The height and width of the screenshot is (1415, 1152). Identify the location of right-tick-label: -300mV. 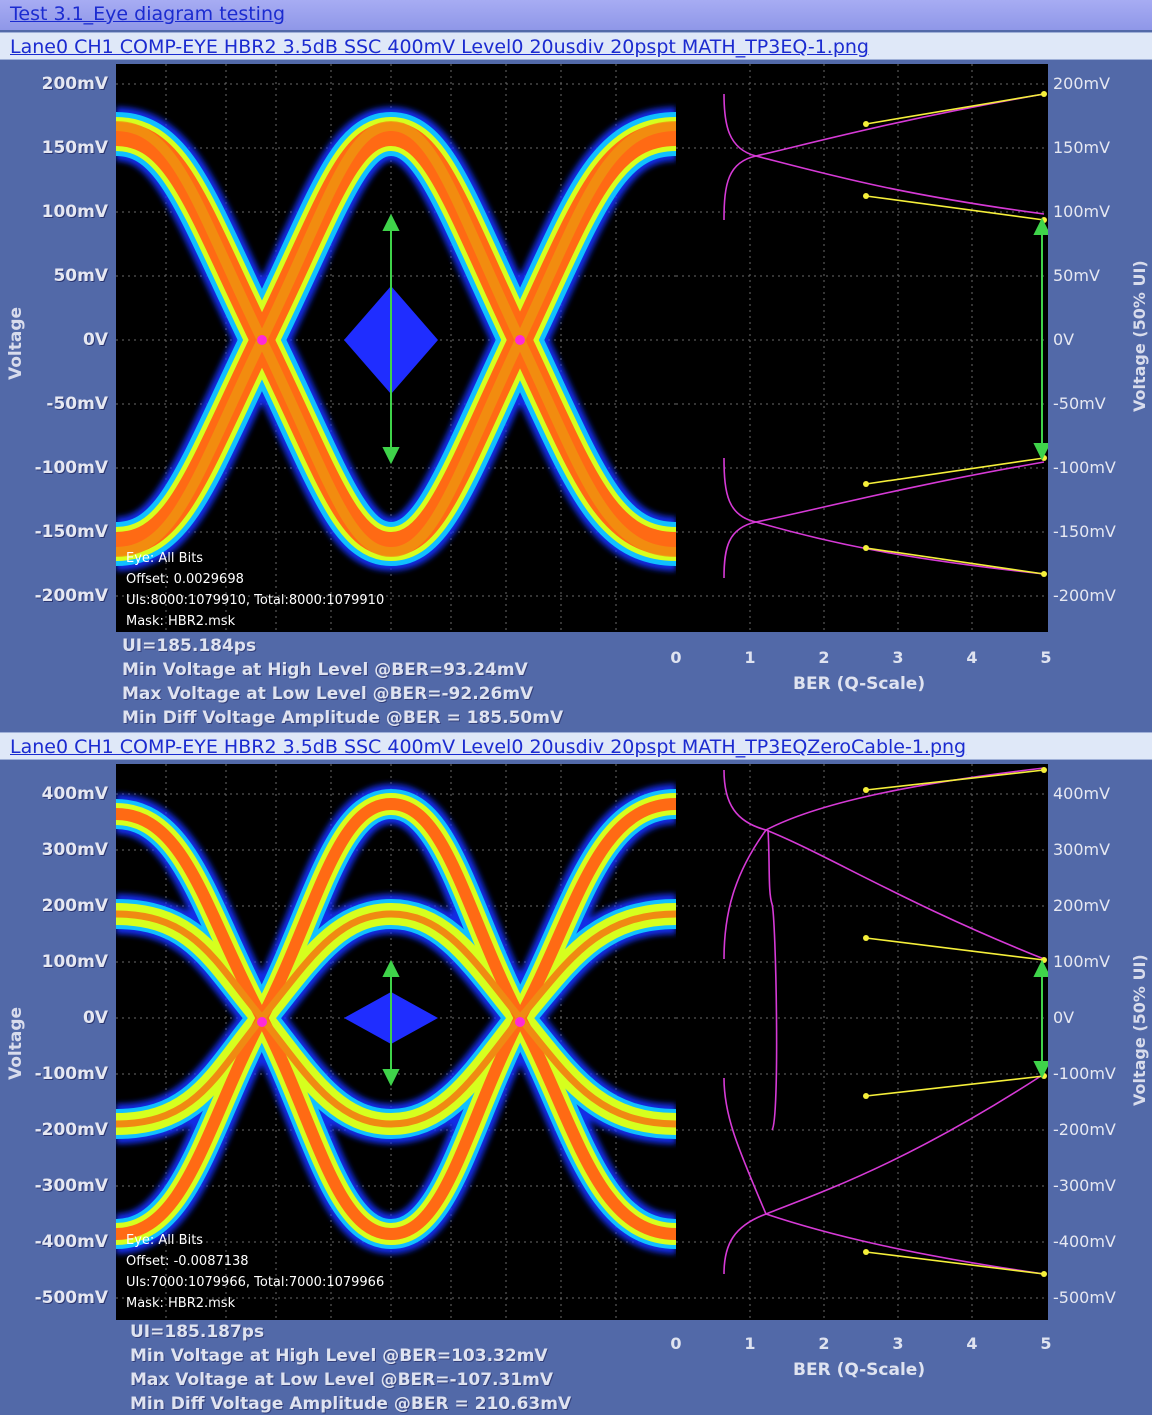
(1084, 1185).